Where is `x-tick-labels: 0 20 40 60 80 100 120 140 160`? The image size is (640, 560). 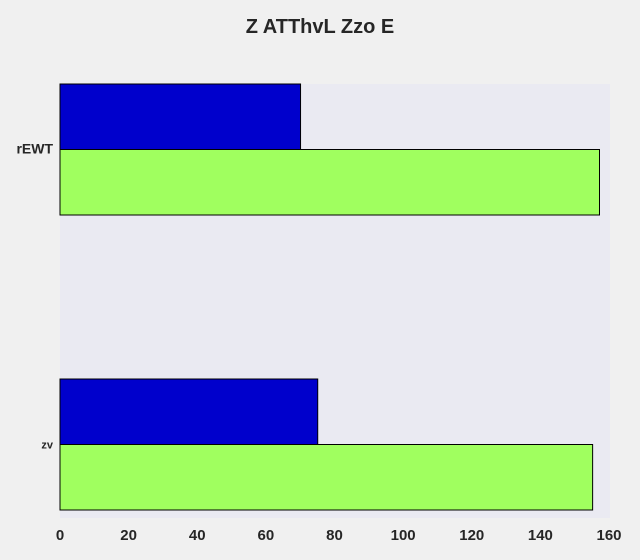 x-tick-labels: 0 20 40 60 80 100 120 140 160 is located at coordinates (339, 535).